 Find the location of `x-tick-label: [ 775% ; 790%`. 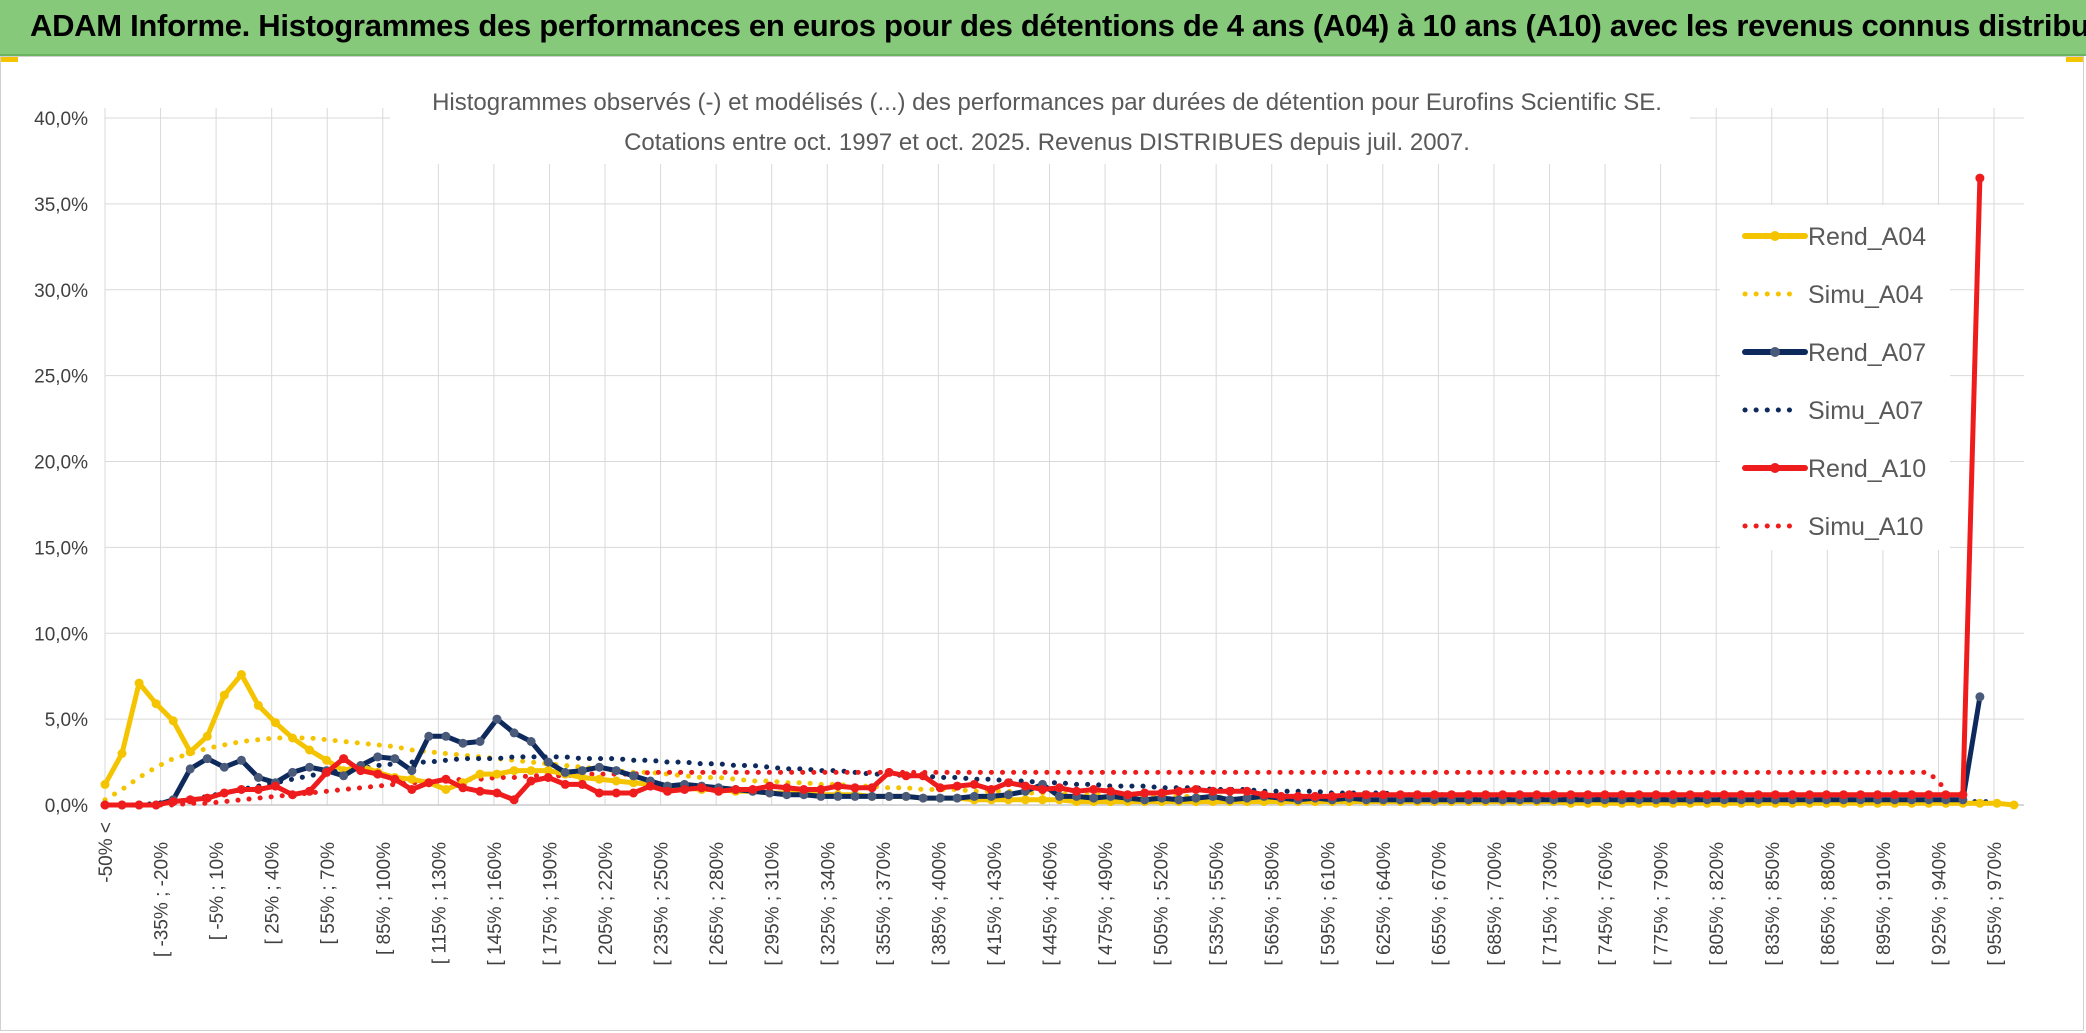

x-tick-label: [ 775% ; 790% is located at coordinates (1662, 904).